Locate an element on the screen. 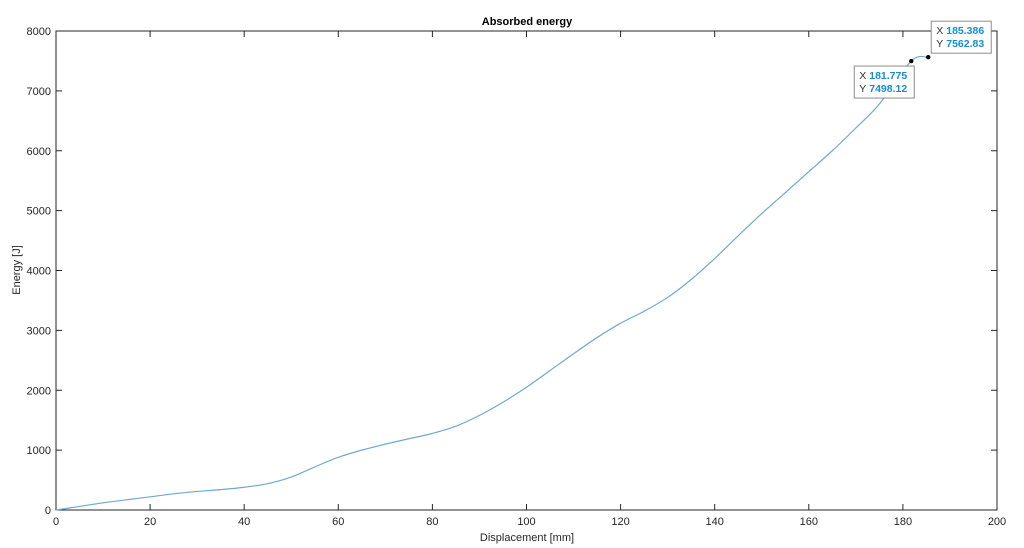 This screenshot has width=1024, height=548. datatip-x-value: 185.386 is located at coordinates (965, 31).